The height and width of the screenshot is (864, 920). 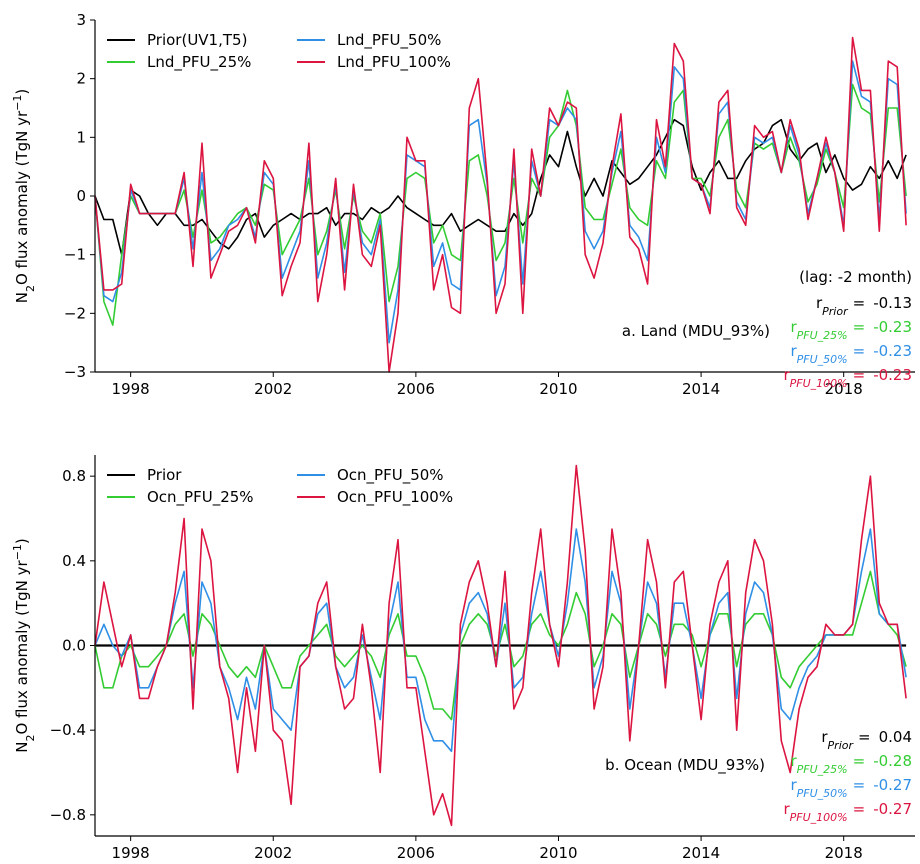 I want to click on legend-label: Lnd_PFU_25%, so click(x=199, y=62).